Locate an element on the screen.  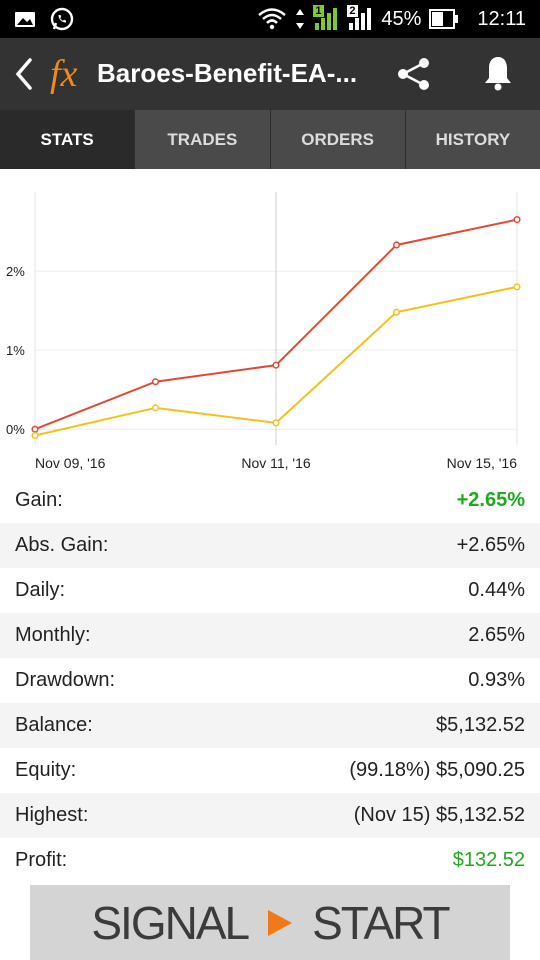
y-tick-label: 1% is located at coordinates (15, 350).